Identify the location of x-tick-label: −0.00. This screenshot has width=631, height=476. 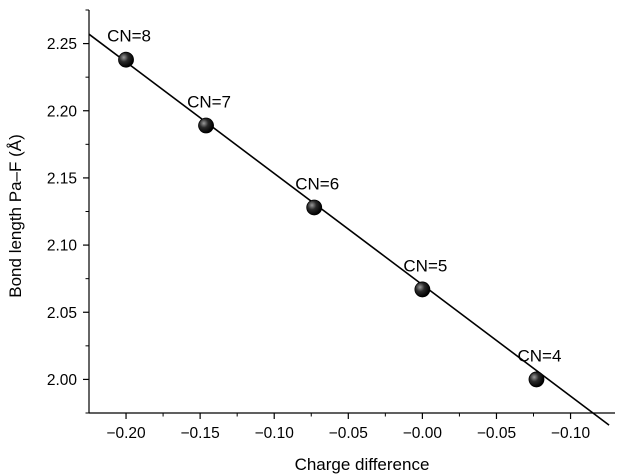
(423, 433).